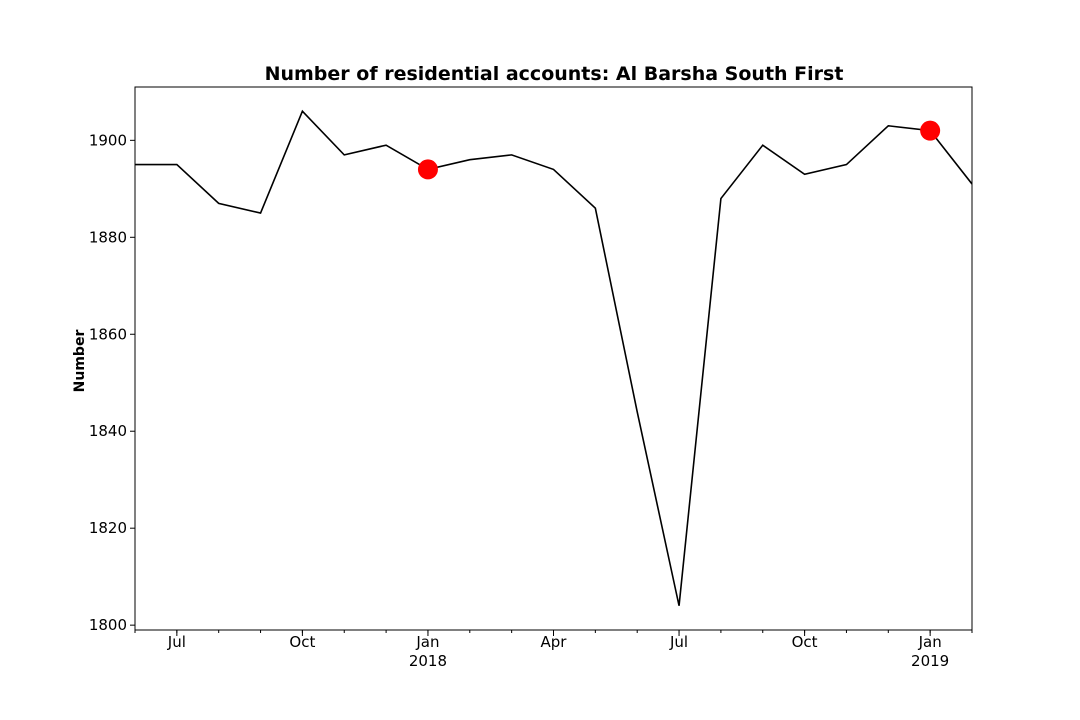 This screenshot has height=720, width=1080. Describe the element at coordinates (930, 661) in the screenshot. I see `x-tick-year-label: 2019` at that location.